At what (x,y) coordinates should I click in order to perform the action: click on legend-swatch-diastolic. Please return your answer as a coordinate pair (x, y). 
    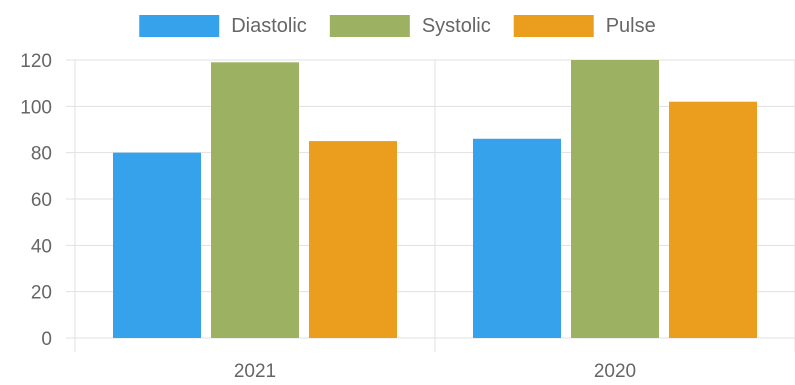
    Looking at the image, I should click on (179, 26).